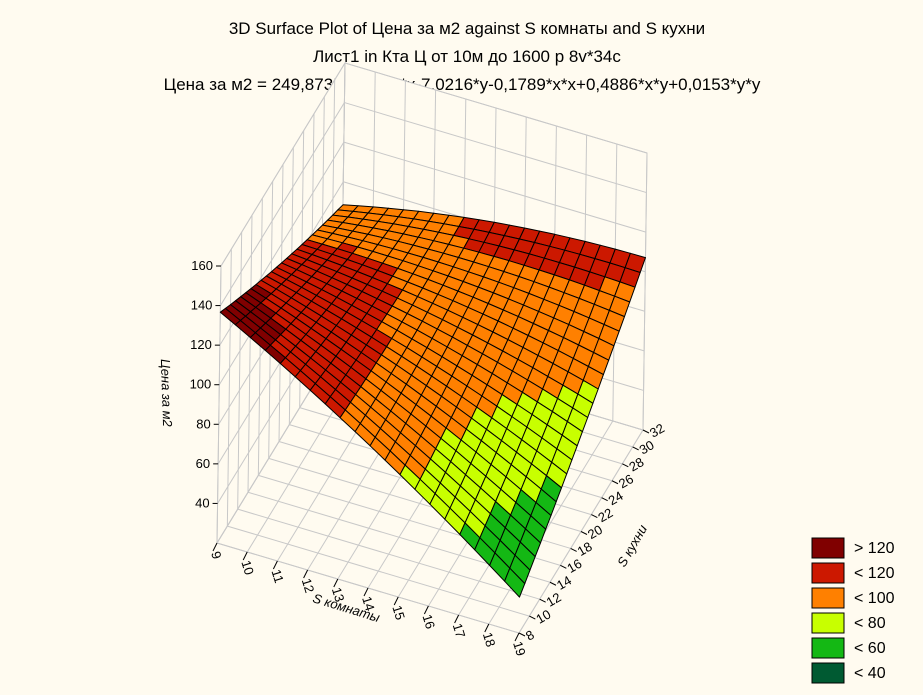 Image resolution: width=923 pixels, height=695 pixels. What do you see at coordinates (202, 502) in the screenshot?
I see `z-tick-label: 40` at bounding box center [202, 502].